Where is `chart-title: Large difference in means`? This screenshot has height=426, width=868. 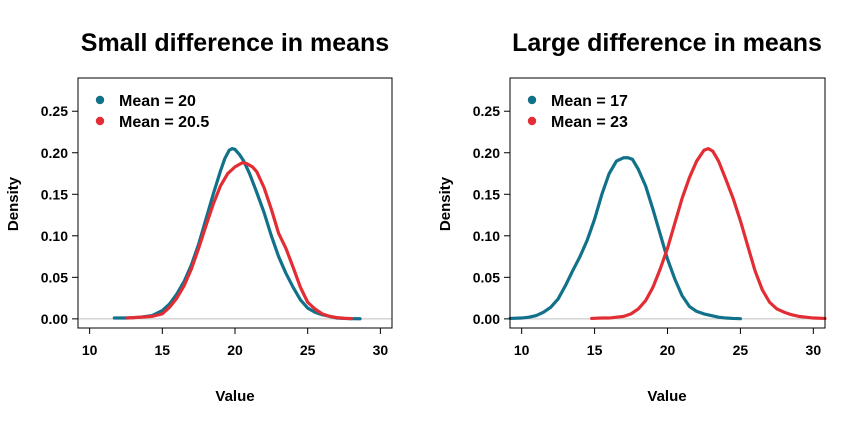
chart-title: Large difference in means is located at coordinates (667, 43).